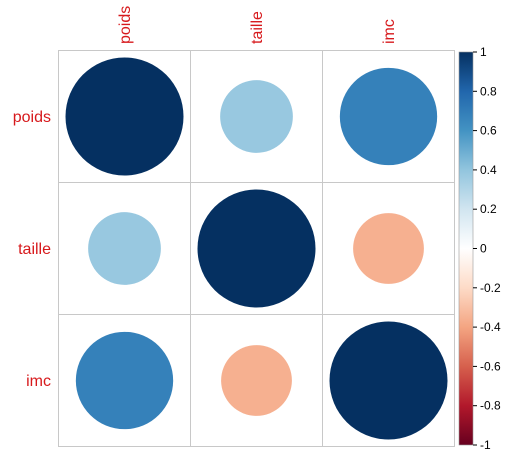  I want to click on colorbar-tick-label: 0.6, so click(488, 131).